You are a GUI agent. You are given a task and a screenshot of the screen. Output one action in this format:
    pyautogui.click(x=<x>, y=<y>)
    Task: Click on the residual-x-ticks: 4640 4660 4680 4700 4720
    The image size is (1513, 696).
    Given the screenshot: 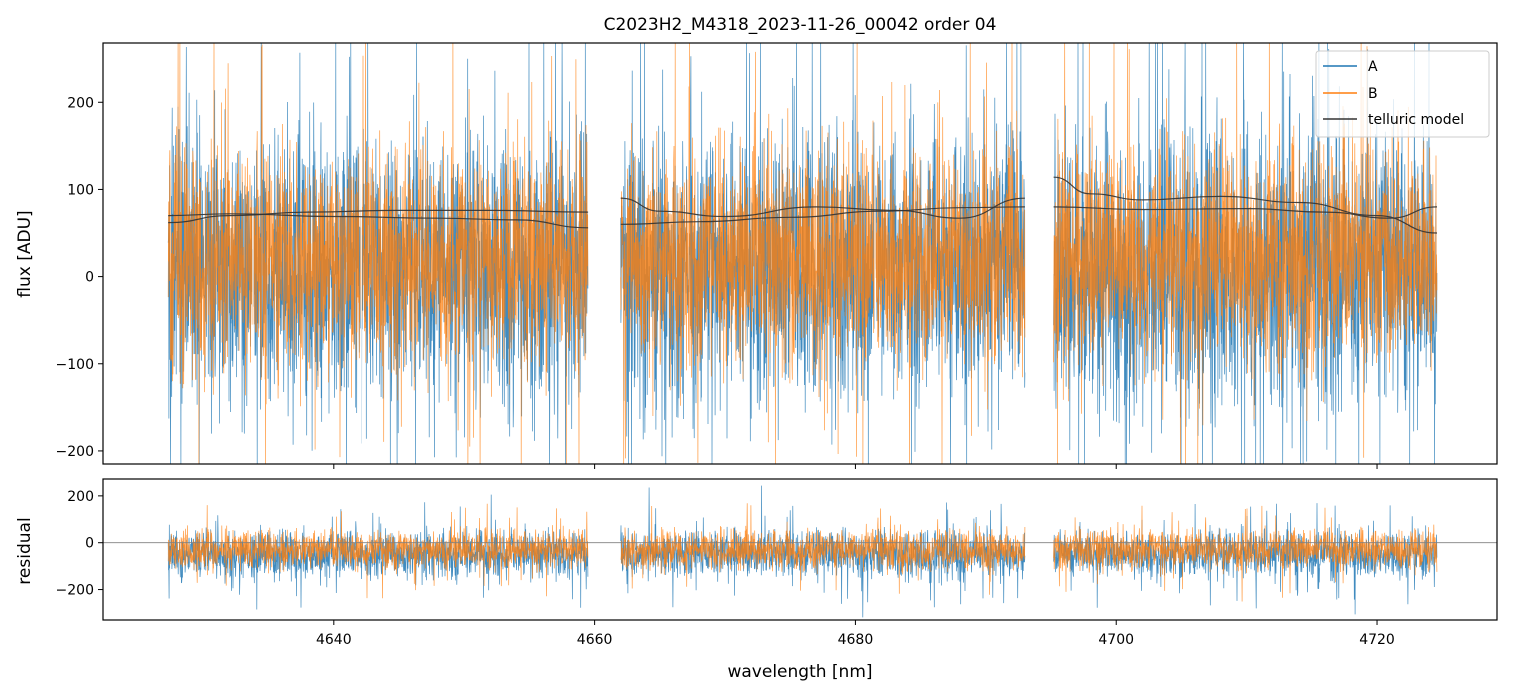 What is the action you would take?
    pyautogui.click(x=855, y=634)
    